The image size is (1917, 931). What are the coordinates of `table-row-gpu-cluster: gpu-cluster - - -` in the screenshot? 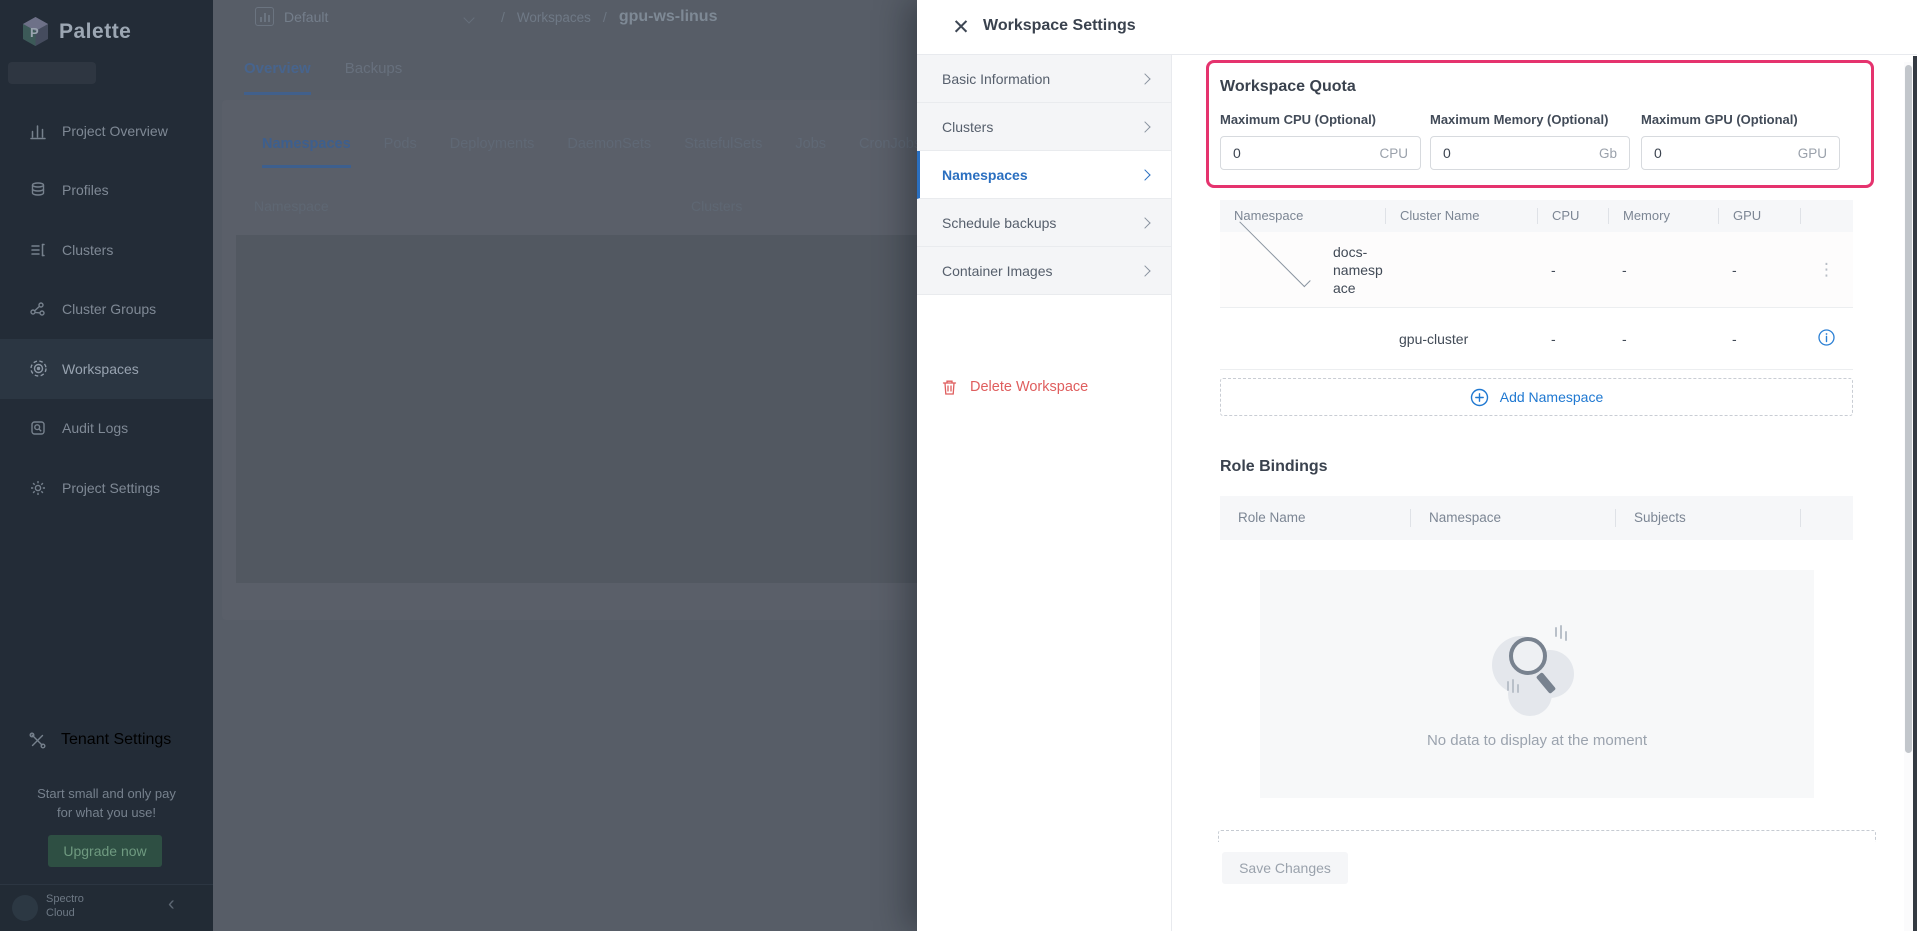 It's located at (1536, 339).